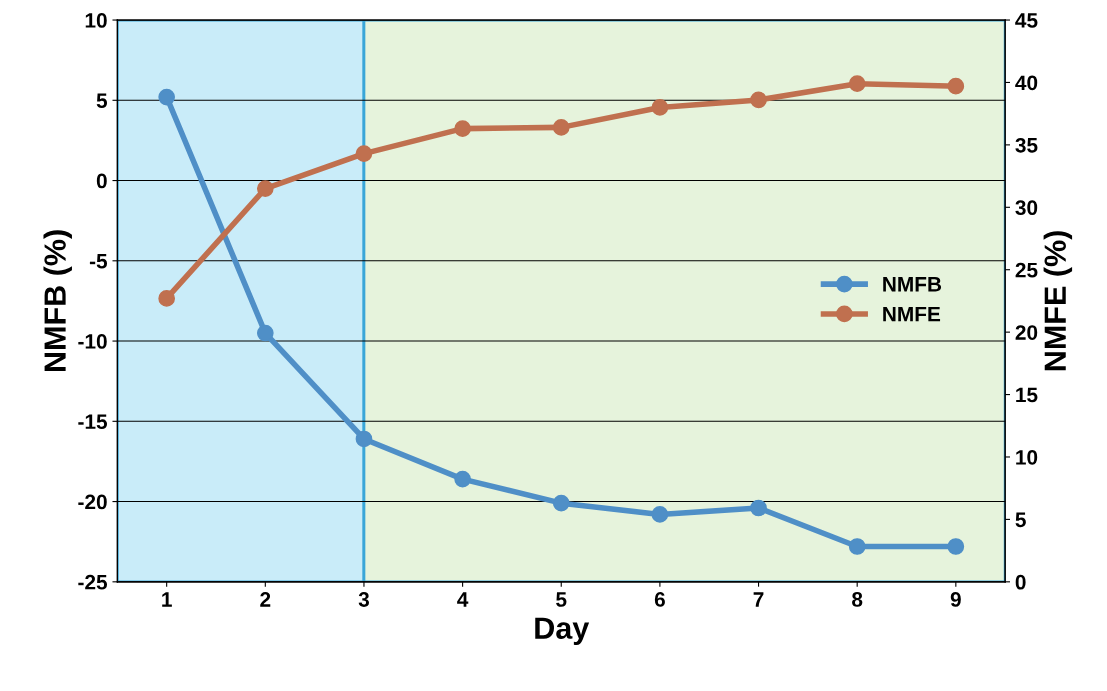 The image size is (1107, 691). What do you see at coordinates (463, 599) in the screenshot?
I see `x-tick-label: 4` at bounding box center [463, 599].